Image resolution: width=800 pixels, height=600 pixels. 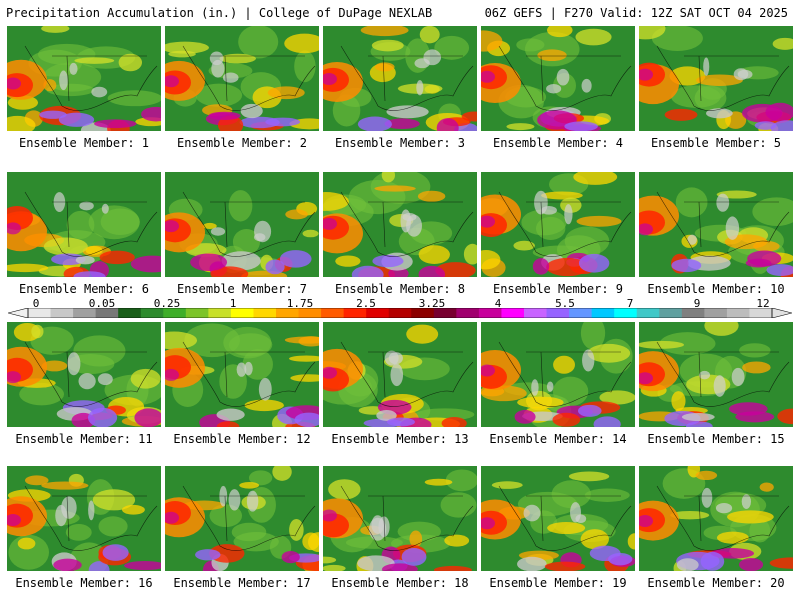 What do you see at coordinates (84, 439) in the screenshot?
I see `ensemble-member-label: Ensemble Member: 11` at bounding box center [84, 439].